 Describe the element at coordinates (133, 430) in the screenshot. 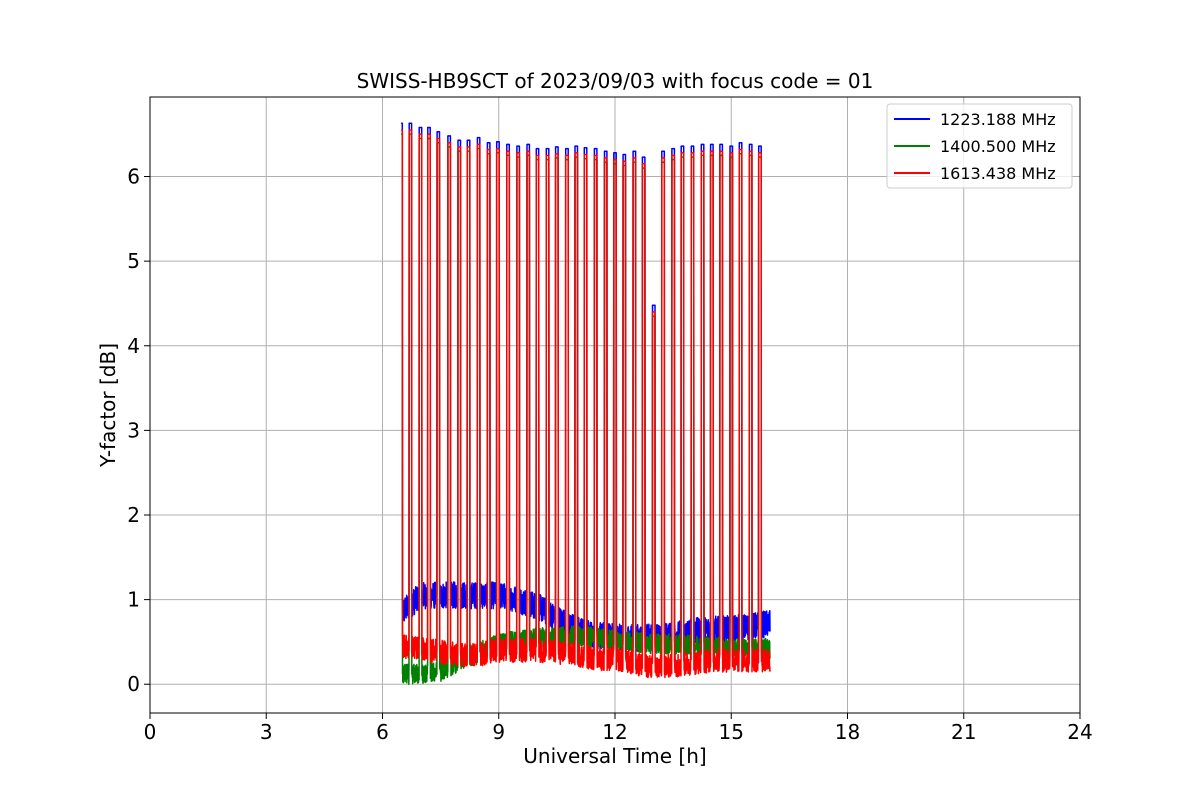

I see `y-tick-label: 3` at that location.